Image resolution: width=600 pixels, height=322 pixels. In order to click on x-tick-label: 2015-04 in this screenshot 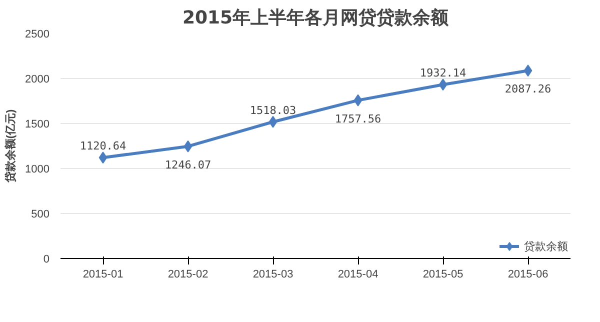, I will do `click(358, 274)`.